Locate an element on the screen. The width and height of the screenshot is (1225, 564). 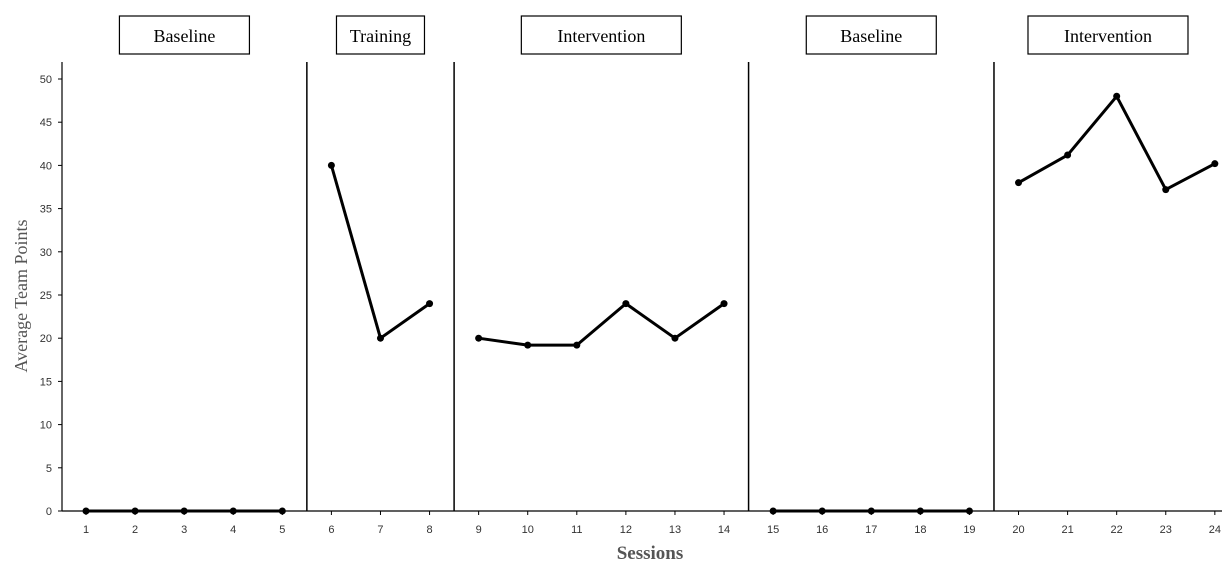
x-tick-label: 4 is located at coordinates (233, 530).